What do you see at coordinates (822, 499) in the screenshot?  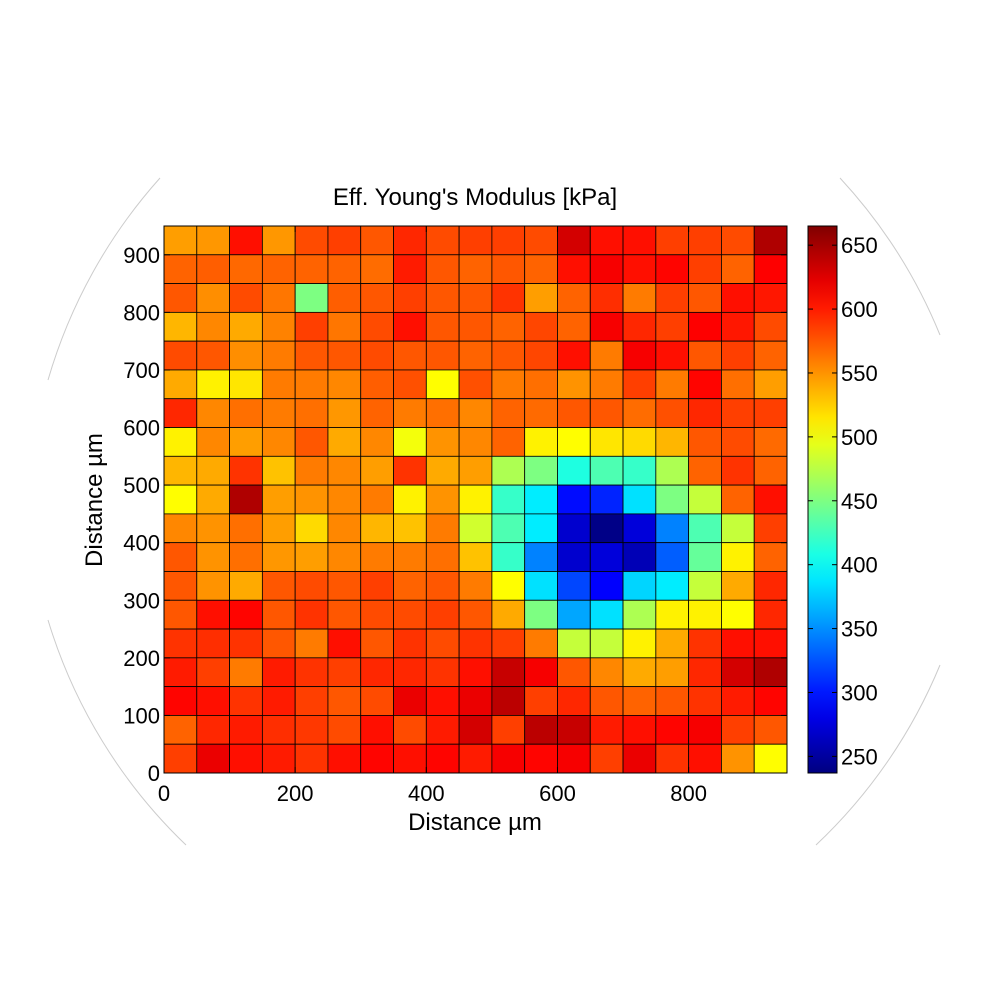 I see `colorbar` at bounding box center [822, 499].